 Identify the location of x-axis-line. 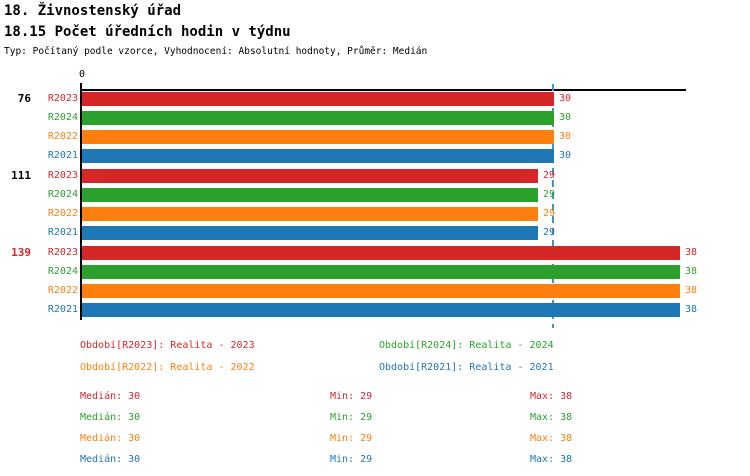
(383, 90).